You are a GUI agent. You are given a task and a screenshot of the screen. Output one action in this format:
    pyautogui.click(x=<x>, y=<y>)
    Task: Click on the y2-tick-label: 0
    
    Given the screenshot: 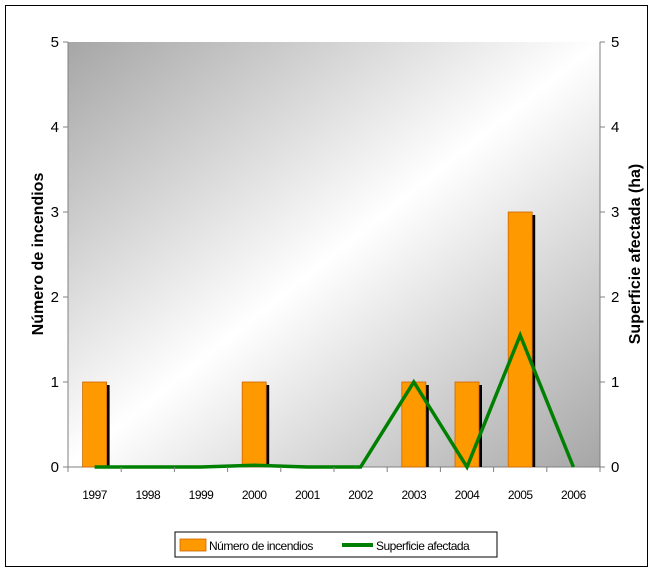 What is the action you would take?
    pyautogui.click(x=615, y=467)
    